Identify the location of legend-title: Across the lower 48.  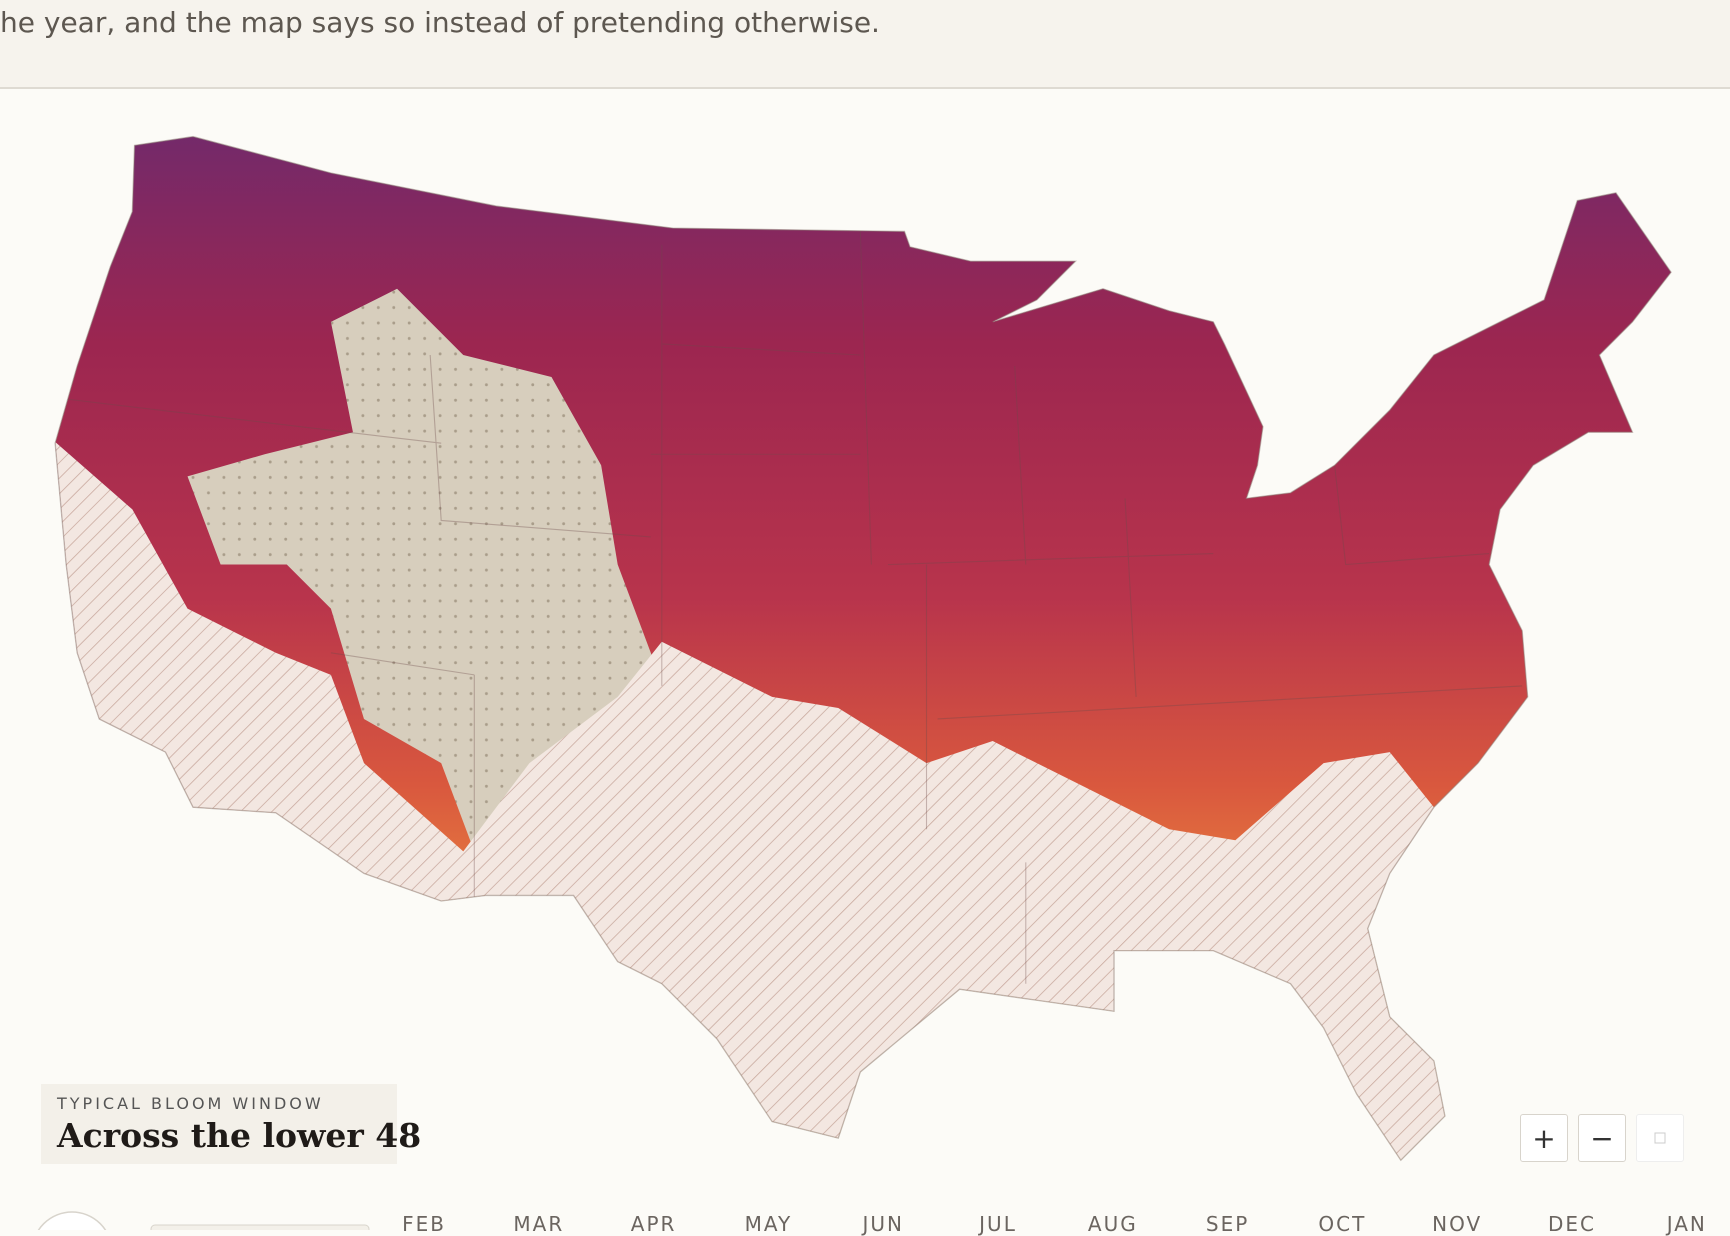
(239, 1135).